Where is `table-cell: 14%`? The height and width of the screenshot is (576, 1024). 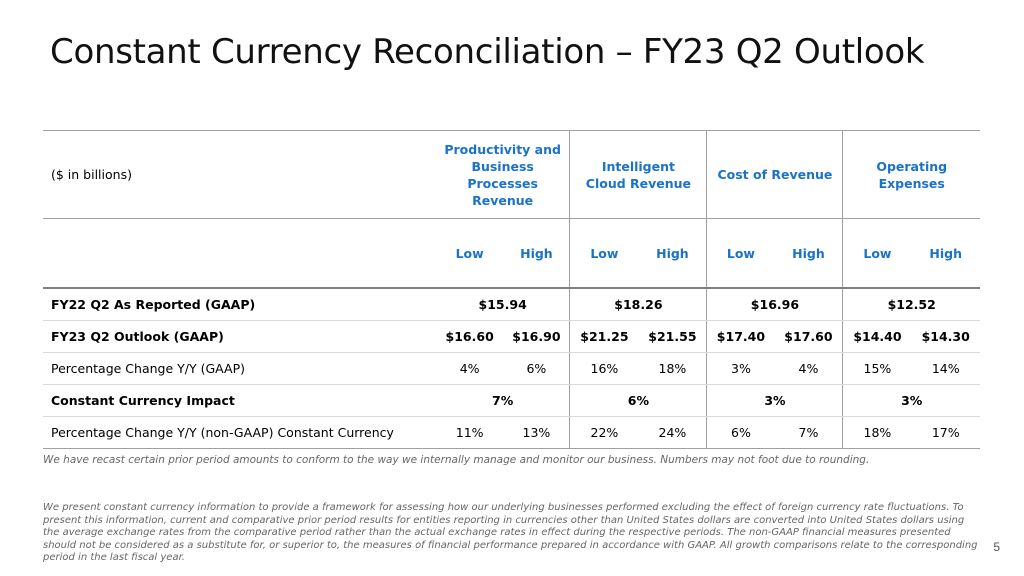 table-cell: 14% is located at coordinates (945, 368).